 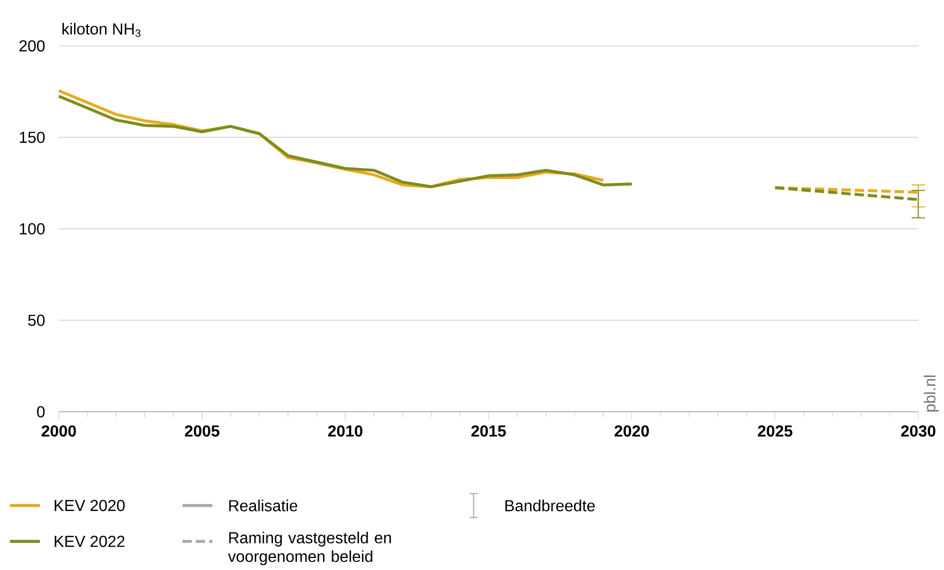 What do you see at coordinates (59, 430) in the screenshot?
I see `x-tick-label: 2000` at bounding box center [59, 430].